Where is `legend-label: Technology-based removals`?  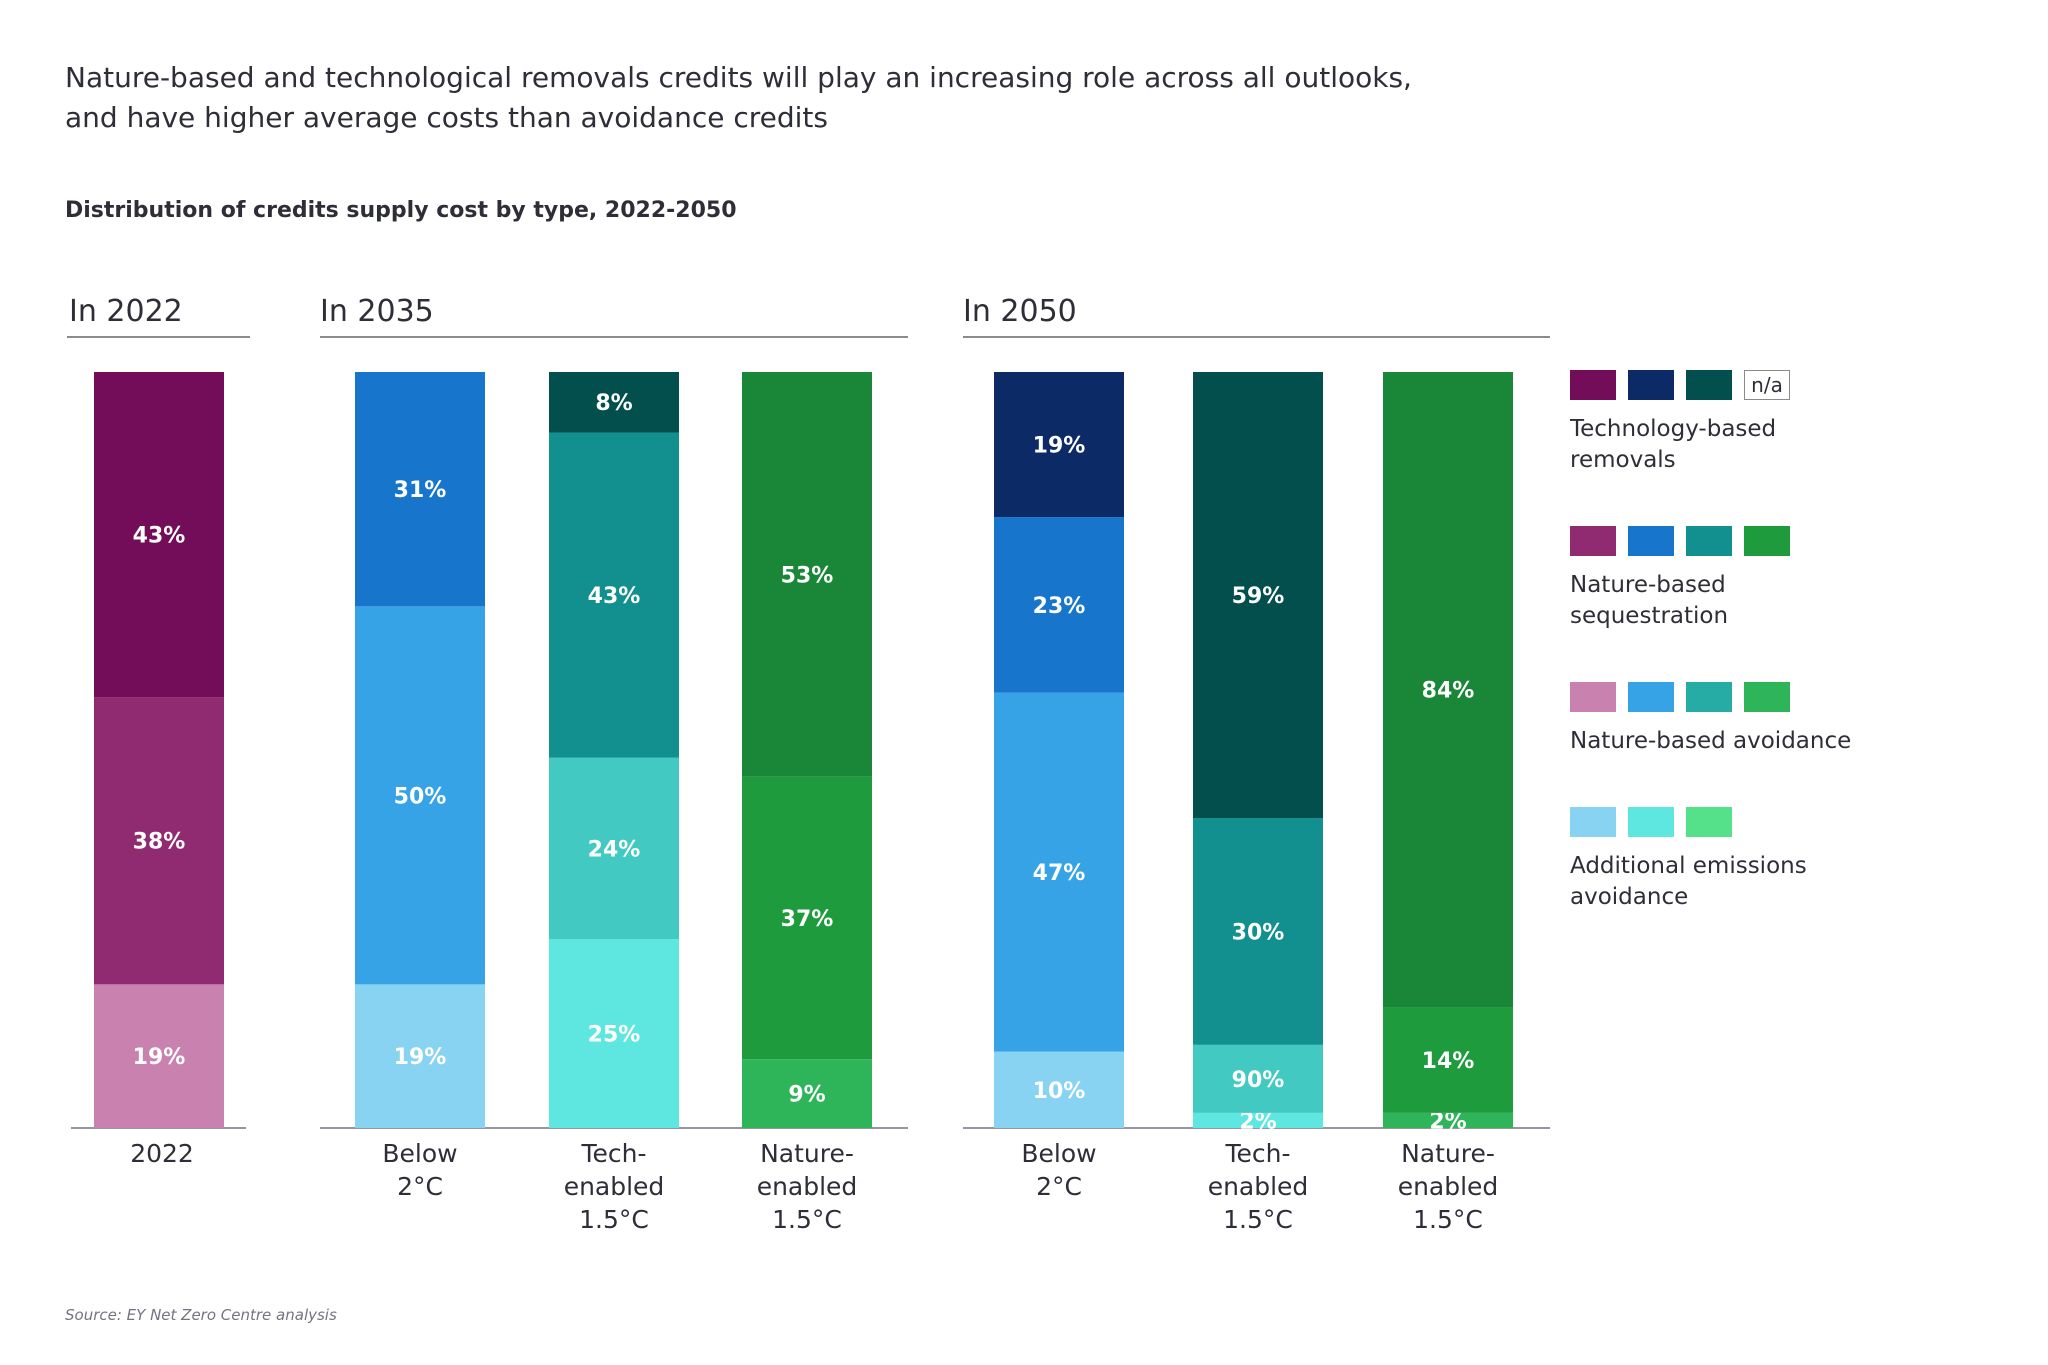
legend-label: Technology-based removals is located at coordinates (1673, 444).